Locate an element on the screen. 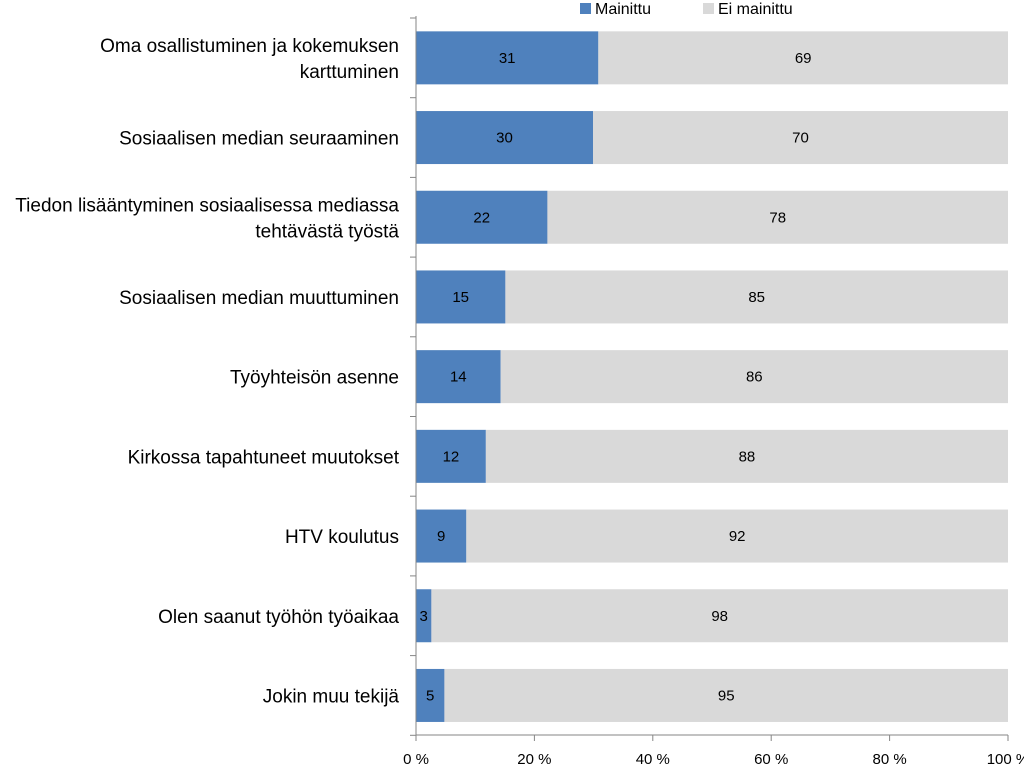 Image resolution: width=1024 pixels, height=775 pixels. legend-label: Mainittu is located at coordinates (623, 9).